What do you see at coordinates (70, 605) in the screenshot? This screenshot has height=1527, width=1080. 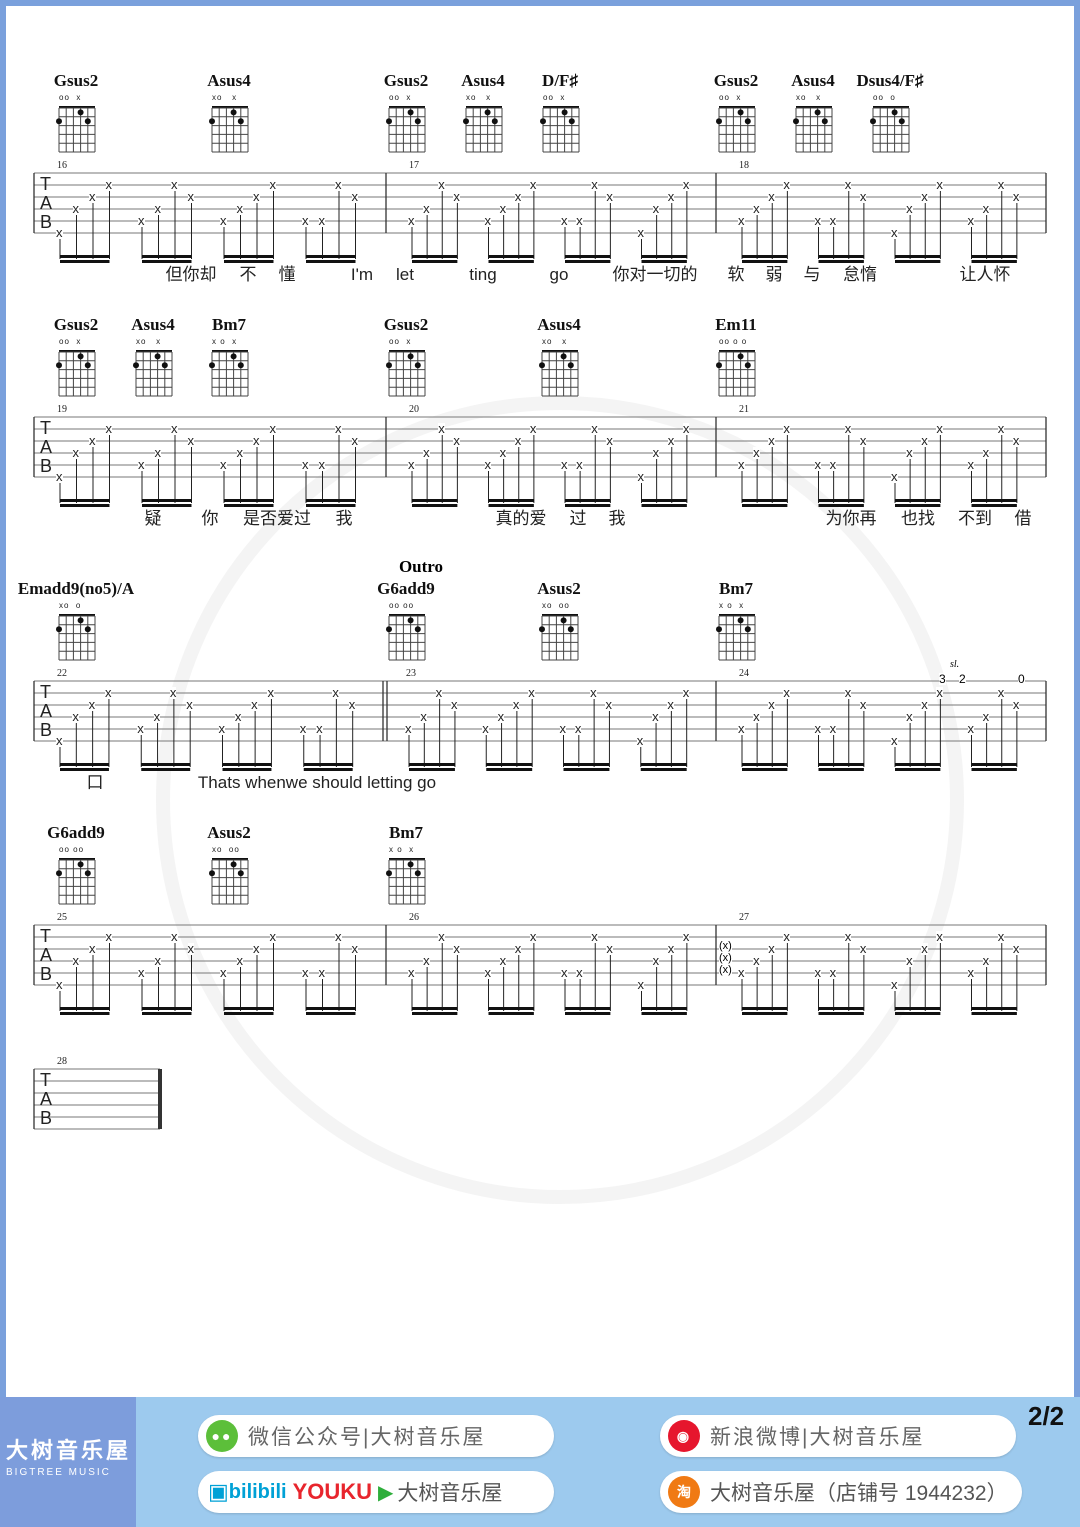 I see `chord-open-mute-marks: xo o` at bounding box center [70, 605].